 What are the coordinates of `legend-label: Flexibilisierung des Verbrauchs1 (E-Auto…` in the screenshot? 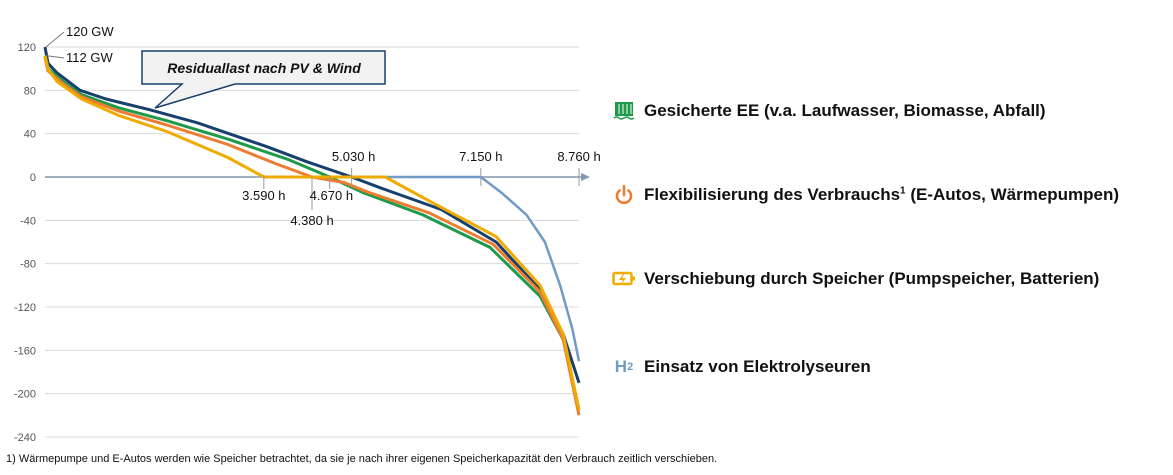 It's located at (882, 194).